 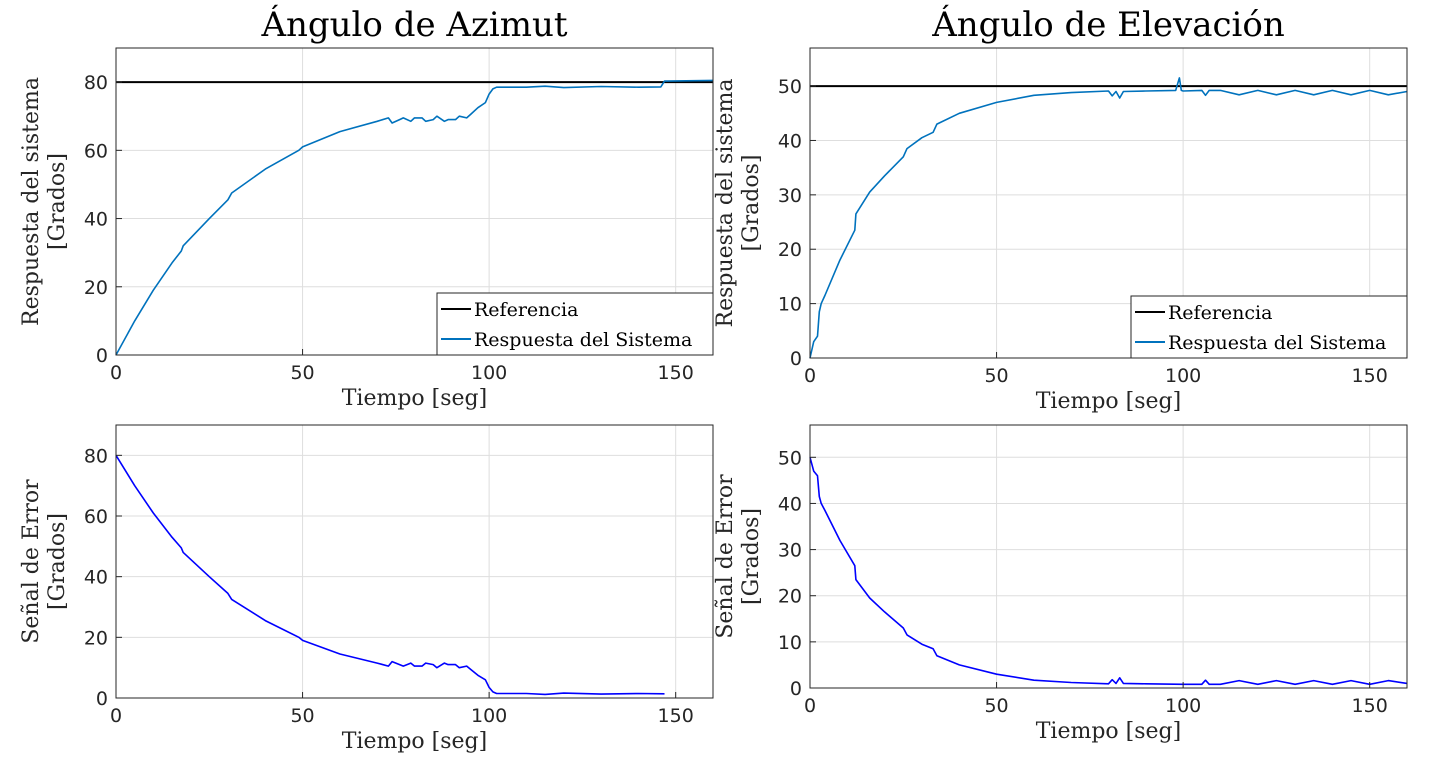 I want to click on plot-area, so click(x=1108, y=556).